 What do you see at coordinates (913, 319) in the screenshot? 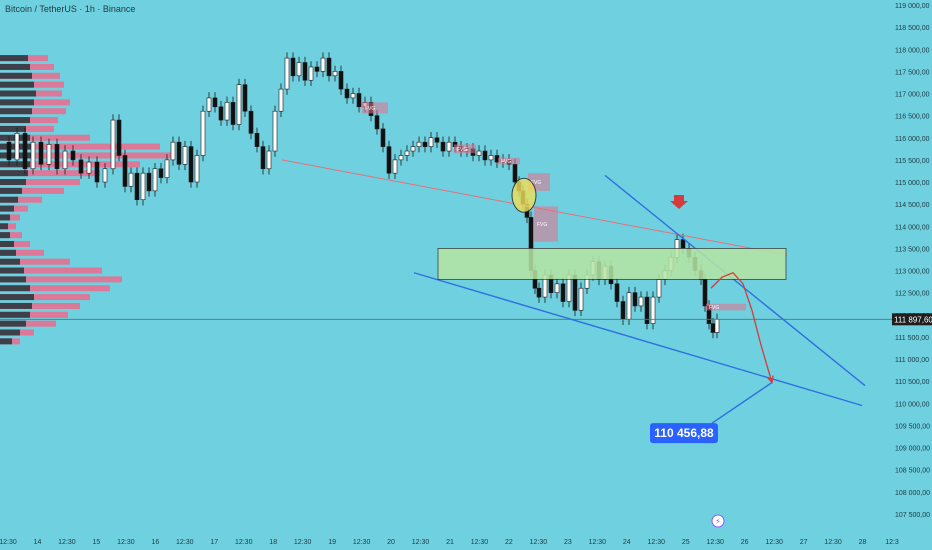
I see `current-price-label: 111 897,60` at bounding box center [913, 319].